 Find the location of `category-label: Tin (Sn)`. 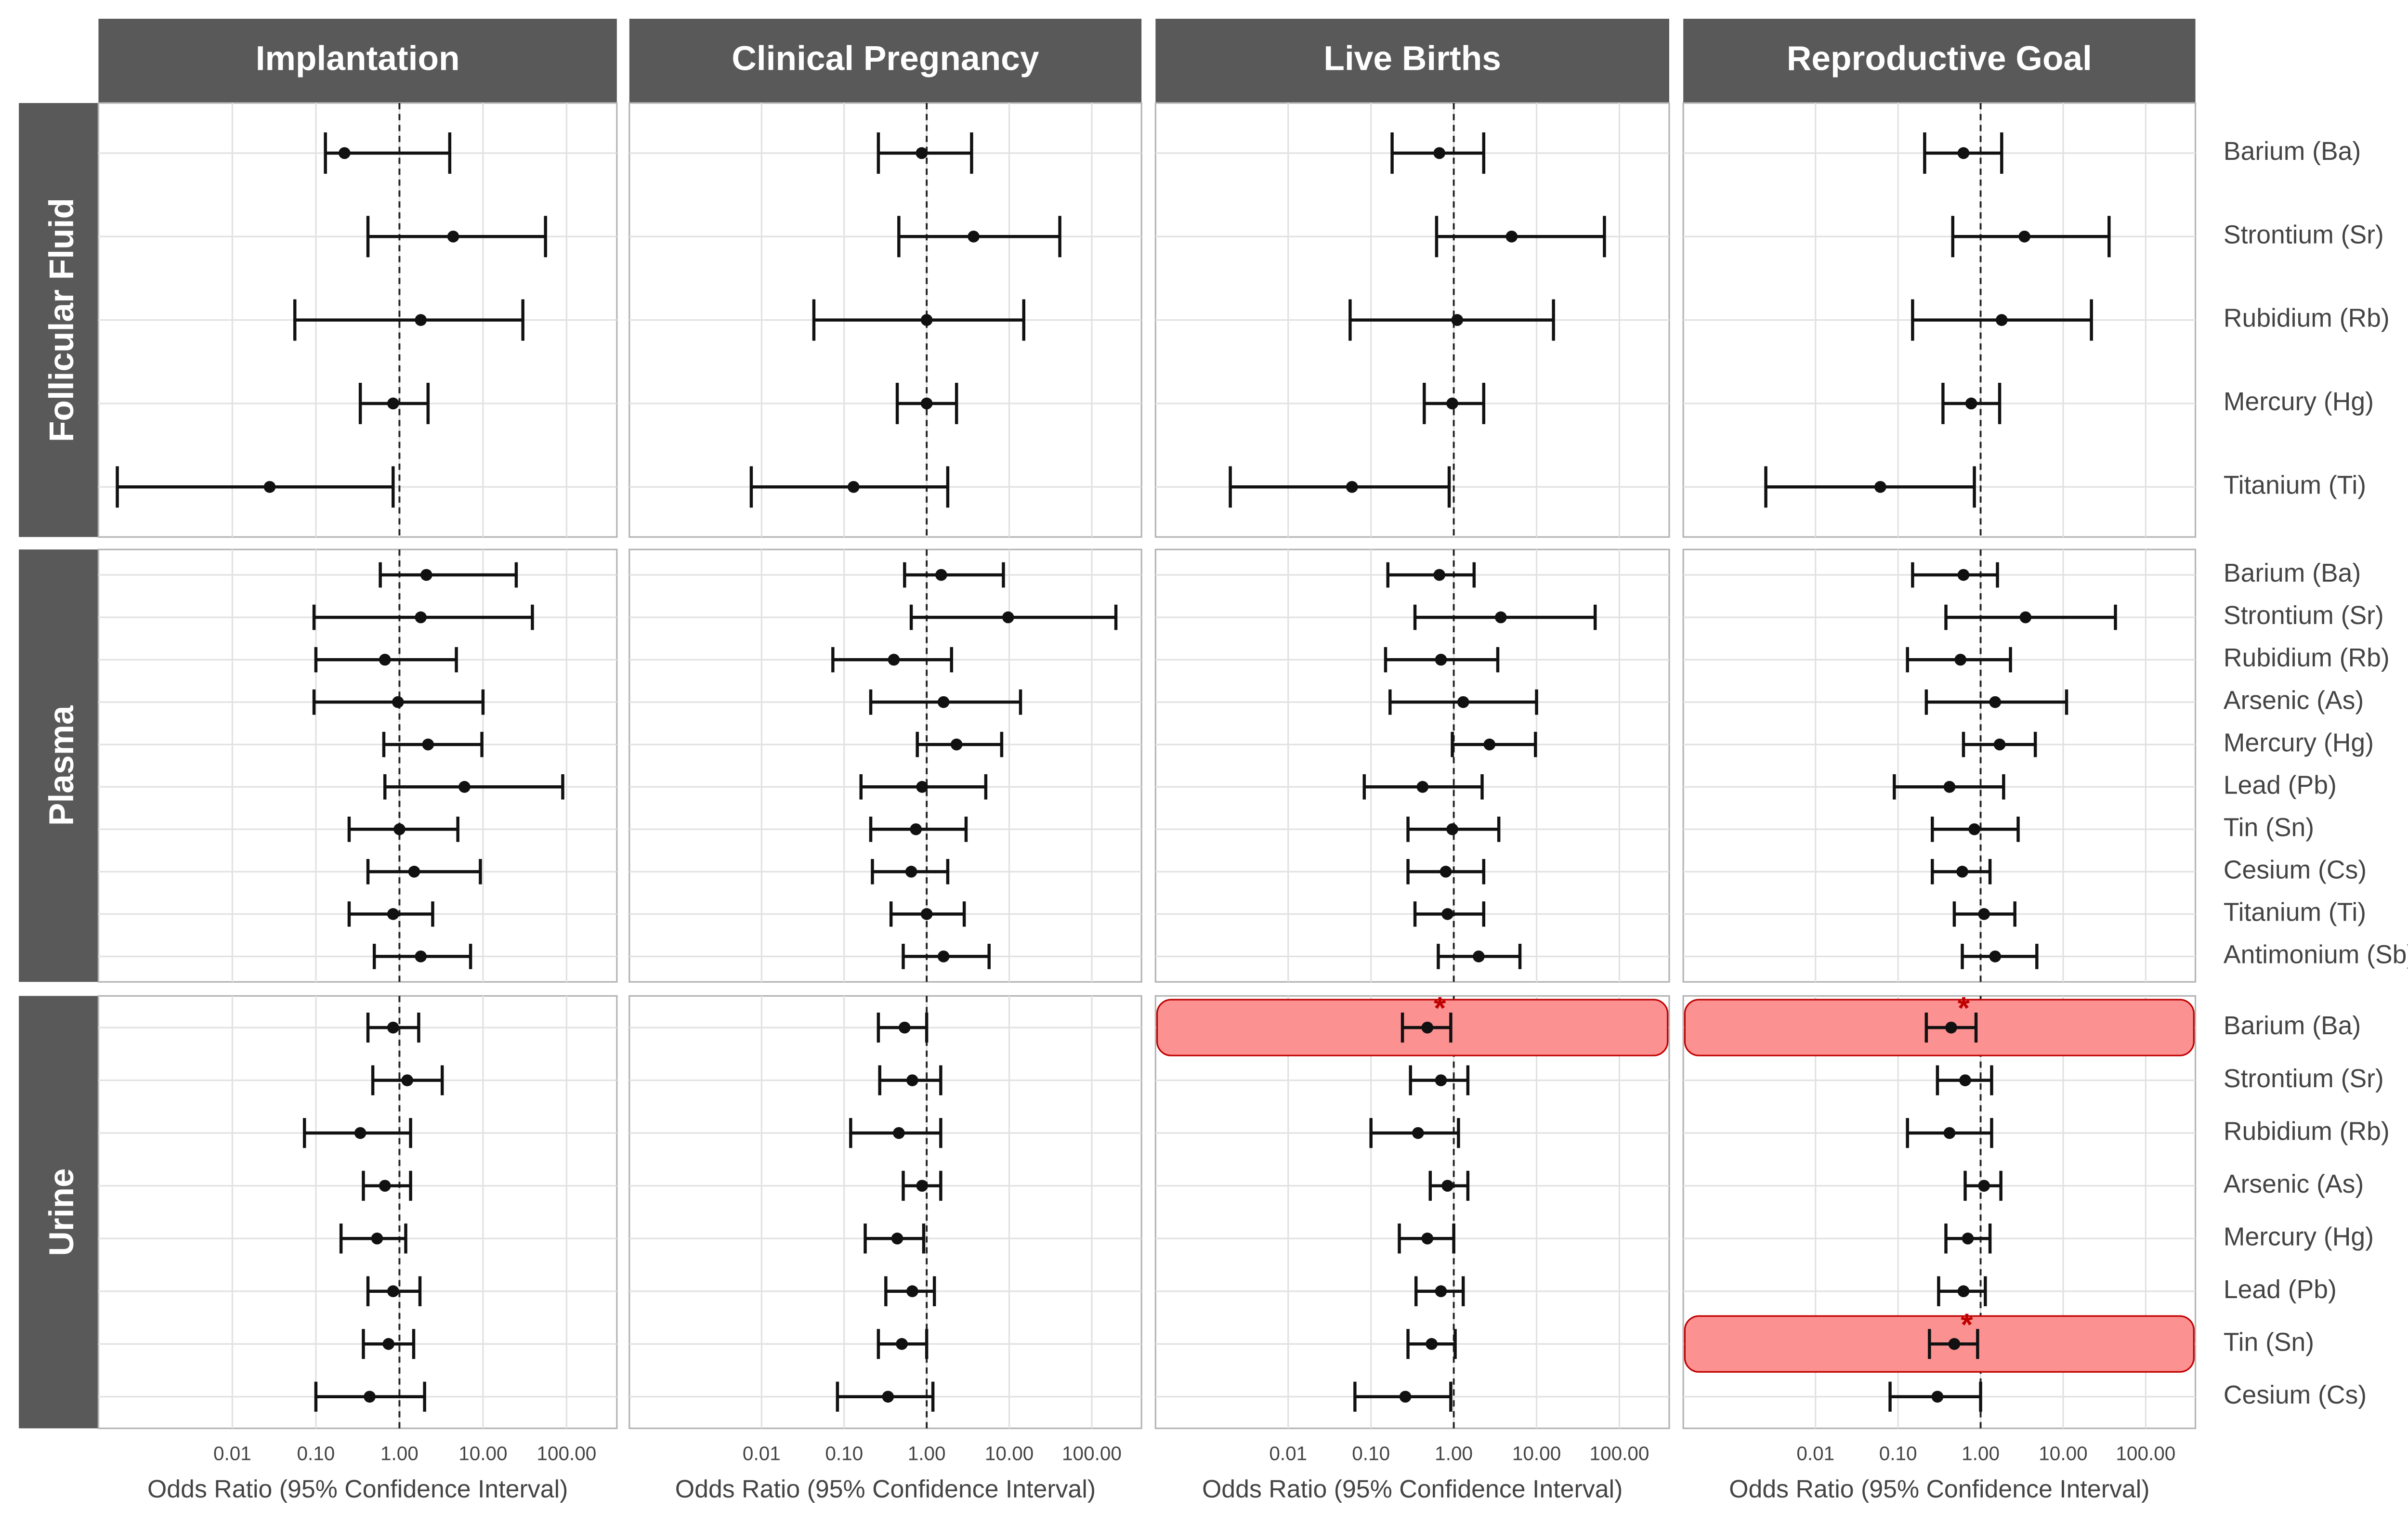

category-label: Tin (Sn) is located at coordinates (2269, 1342).